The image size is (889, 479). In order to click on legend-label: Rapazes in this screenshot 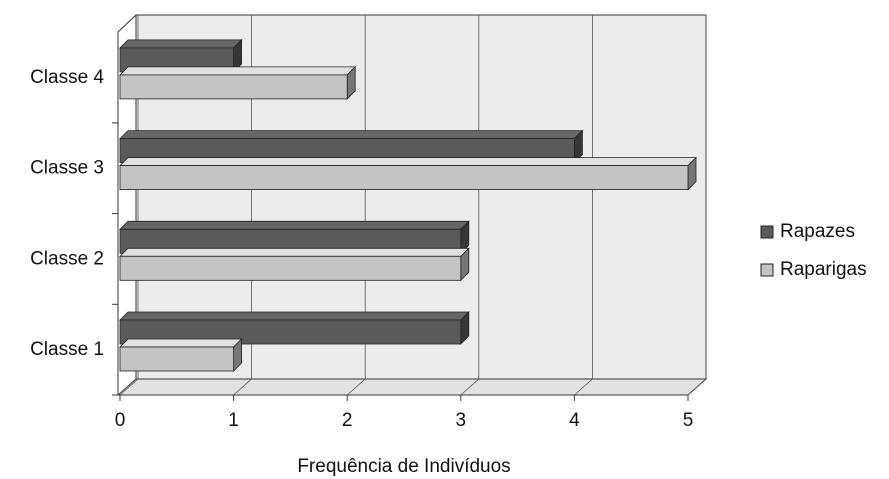, I will do `click(817, 231)`.